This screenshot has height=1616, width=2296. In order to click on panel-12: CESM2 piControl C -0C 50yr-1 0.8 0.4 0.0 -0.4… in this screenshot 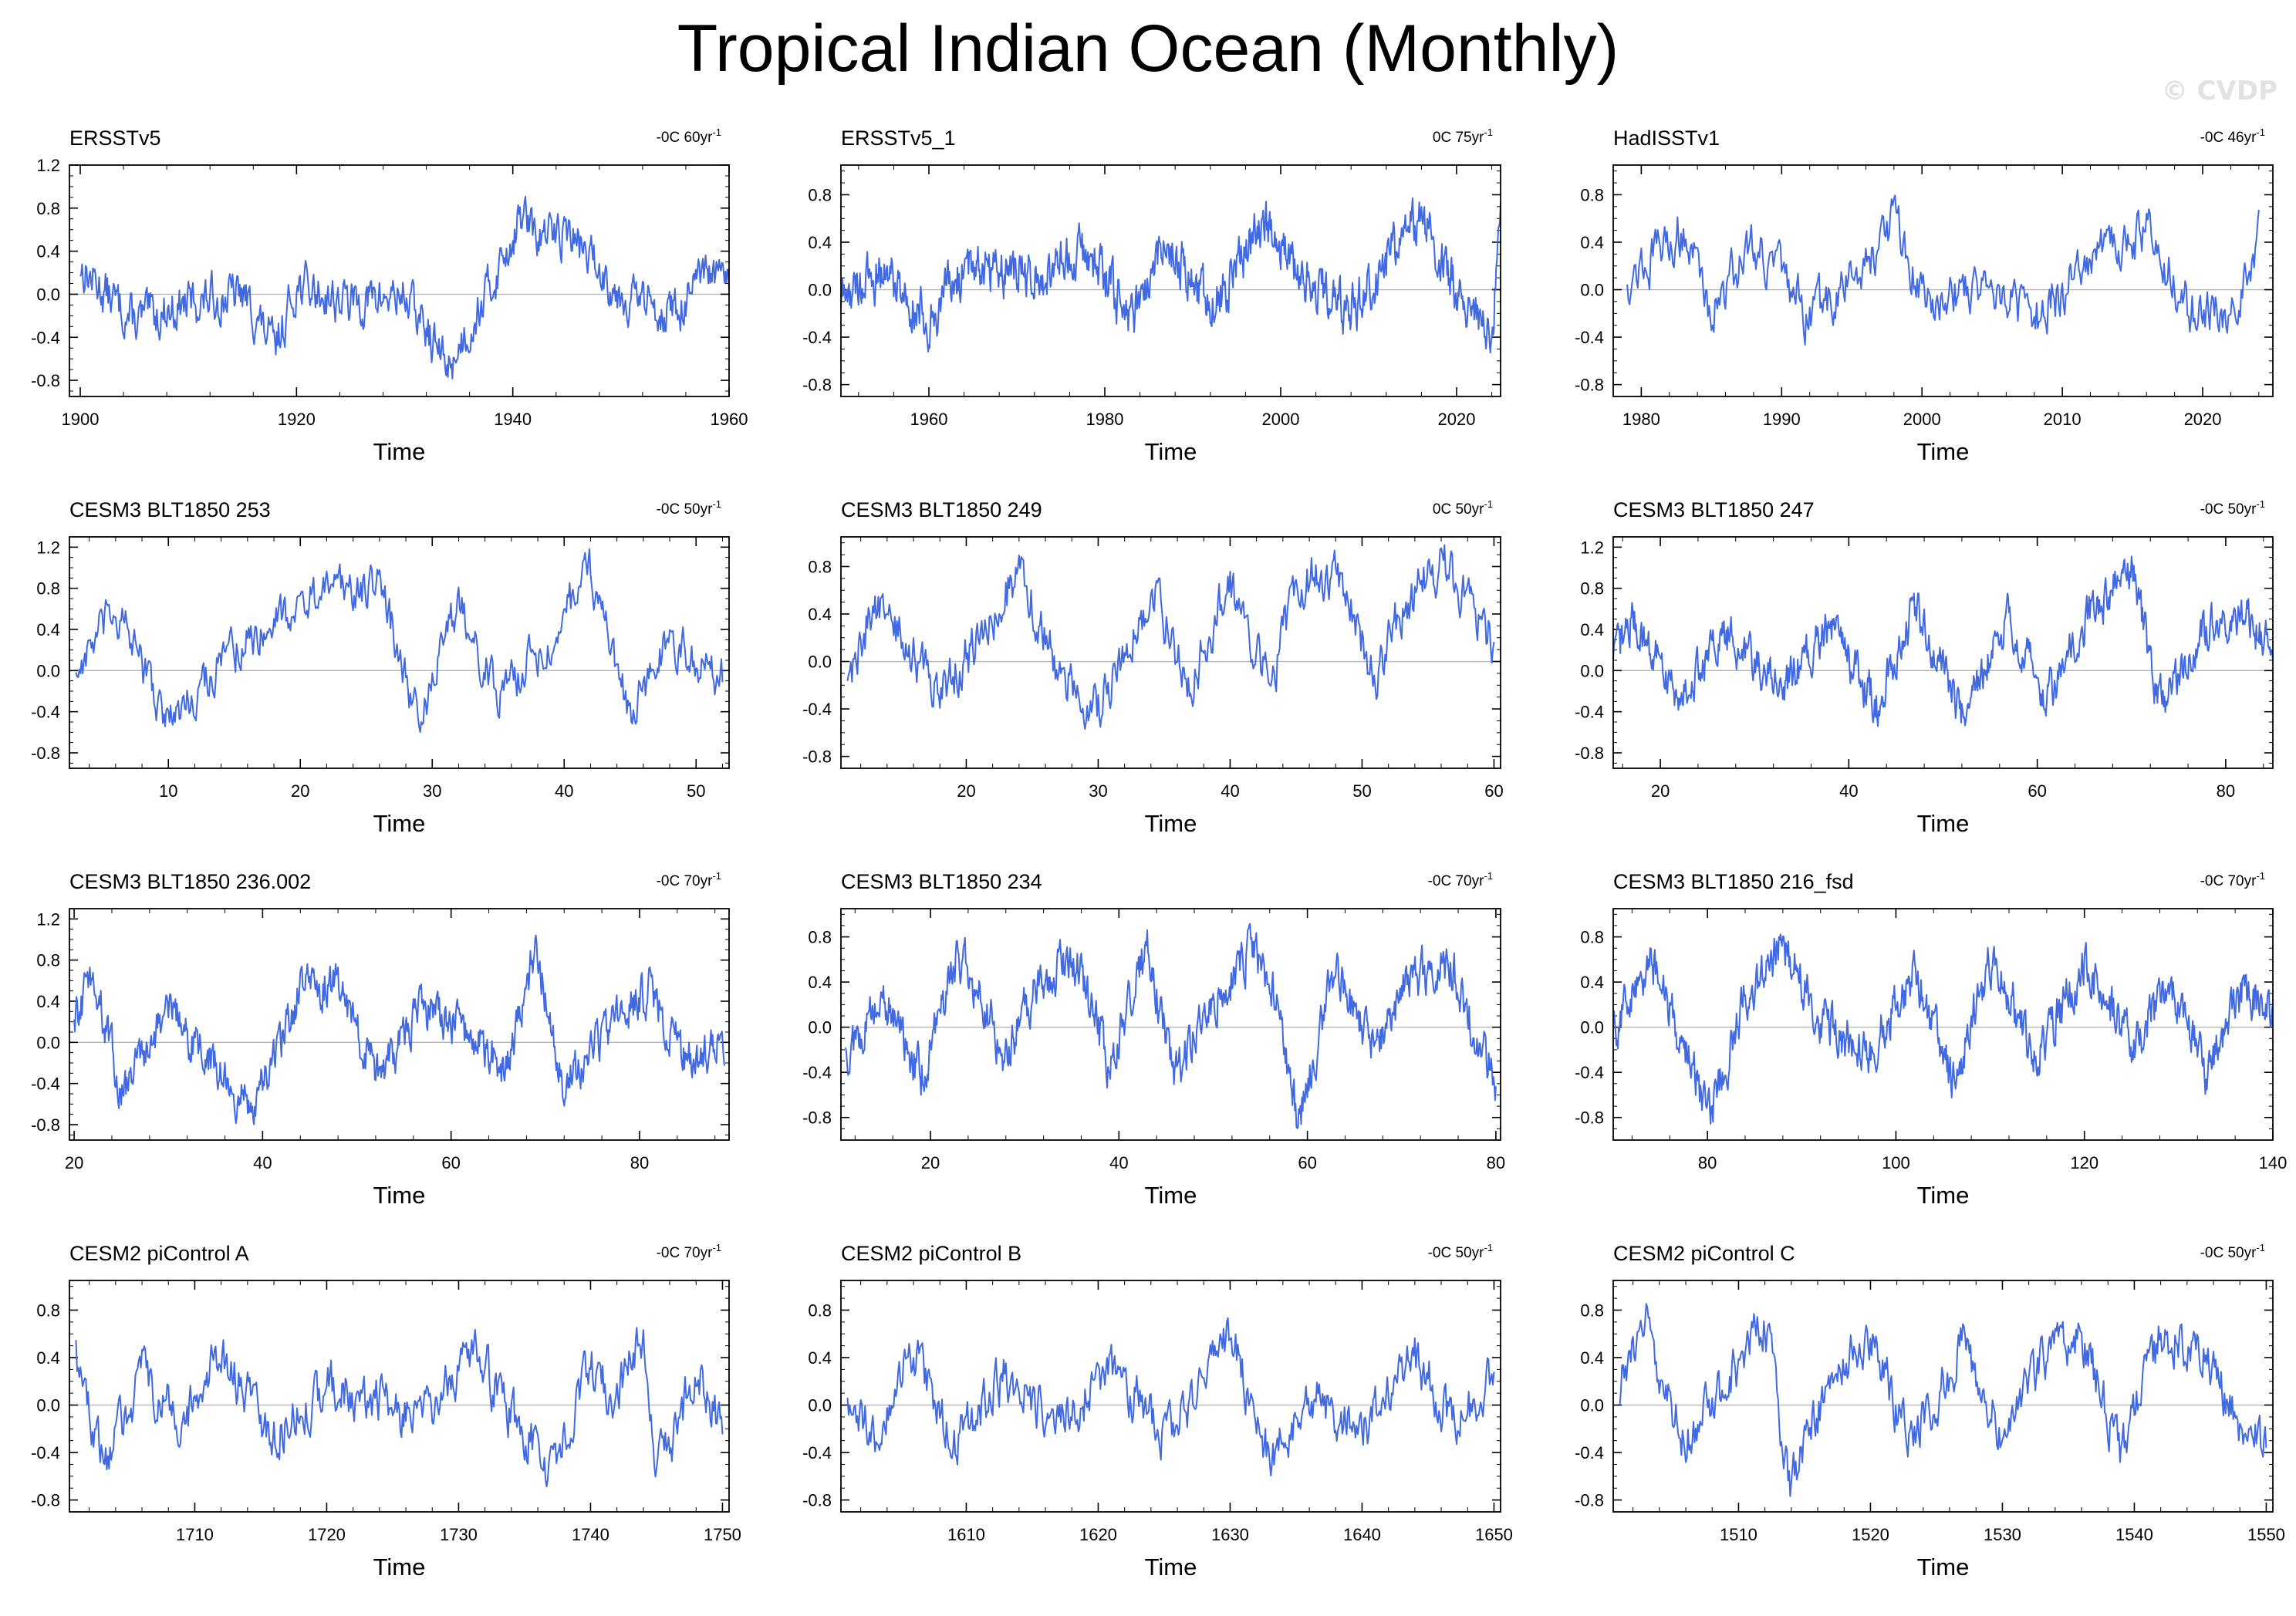, I will do `click(1930, 1411)`.